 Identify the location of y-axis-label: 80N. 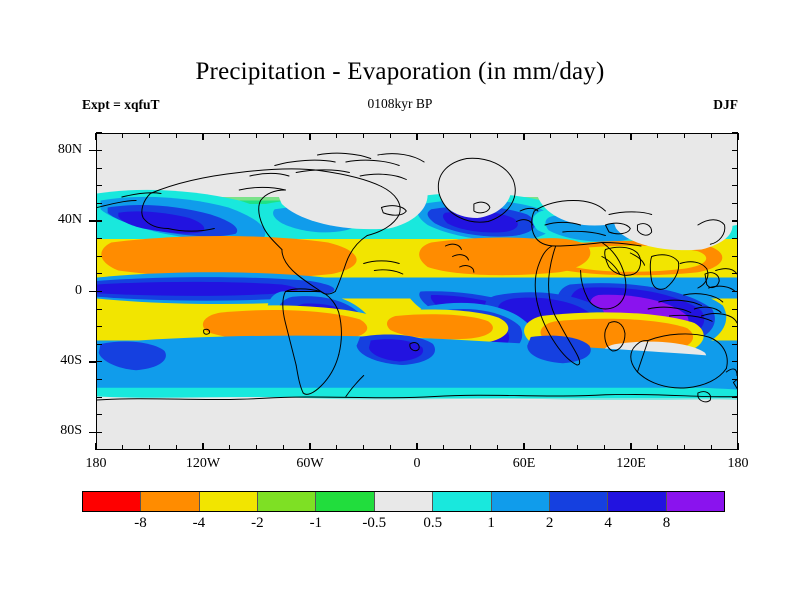
(69, 149).